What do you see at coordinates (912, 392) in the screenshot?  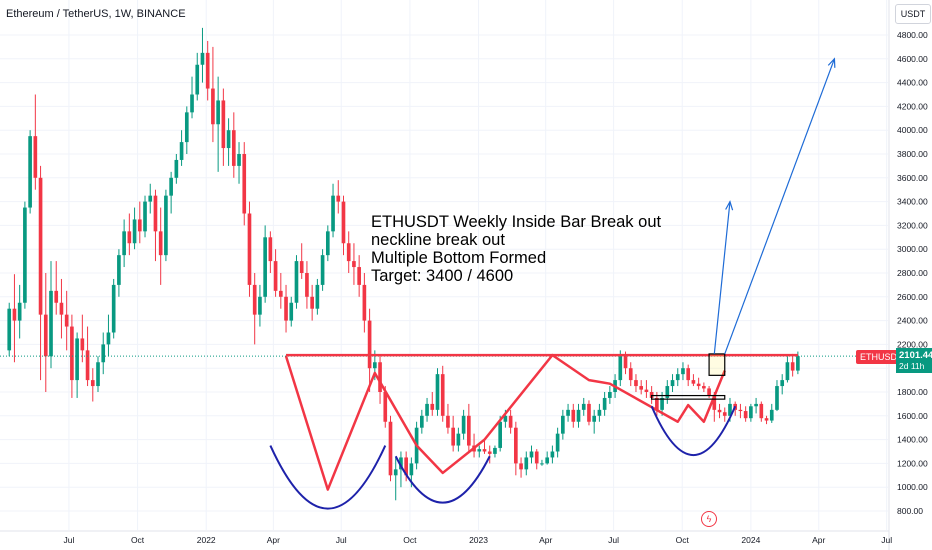 I see `price-tick-label: 1800.00` at bounding box center [912, 392].